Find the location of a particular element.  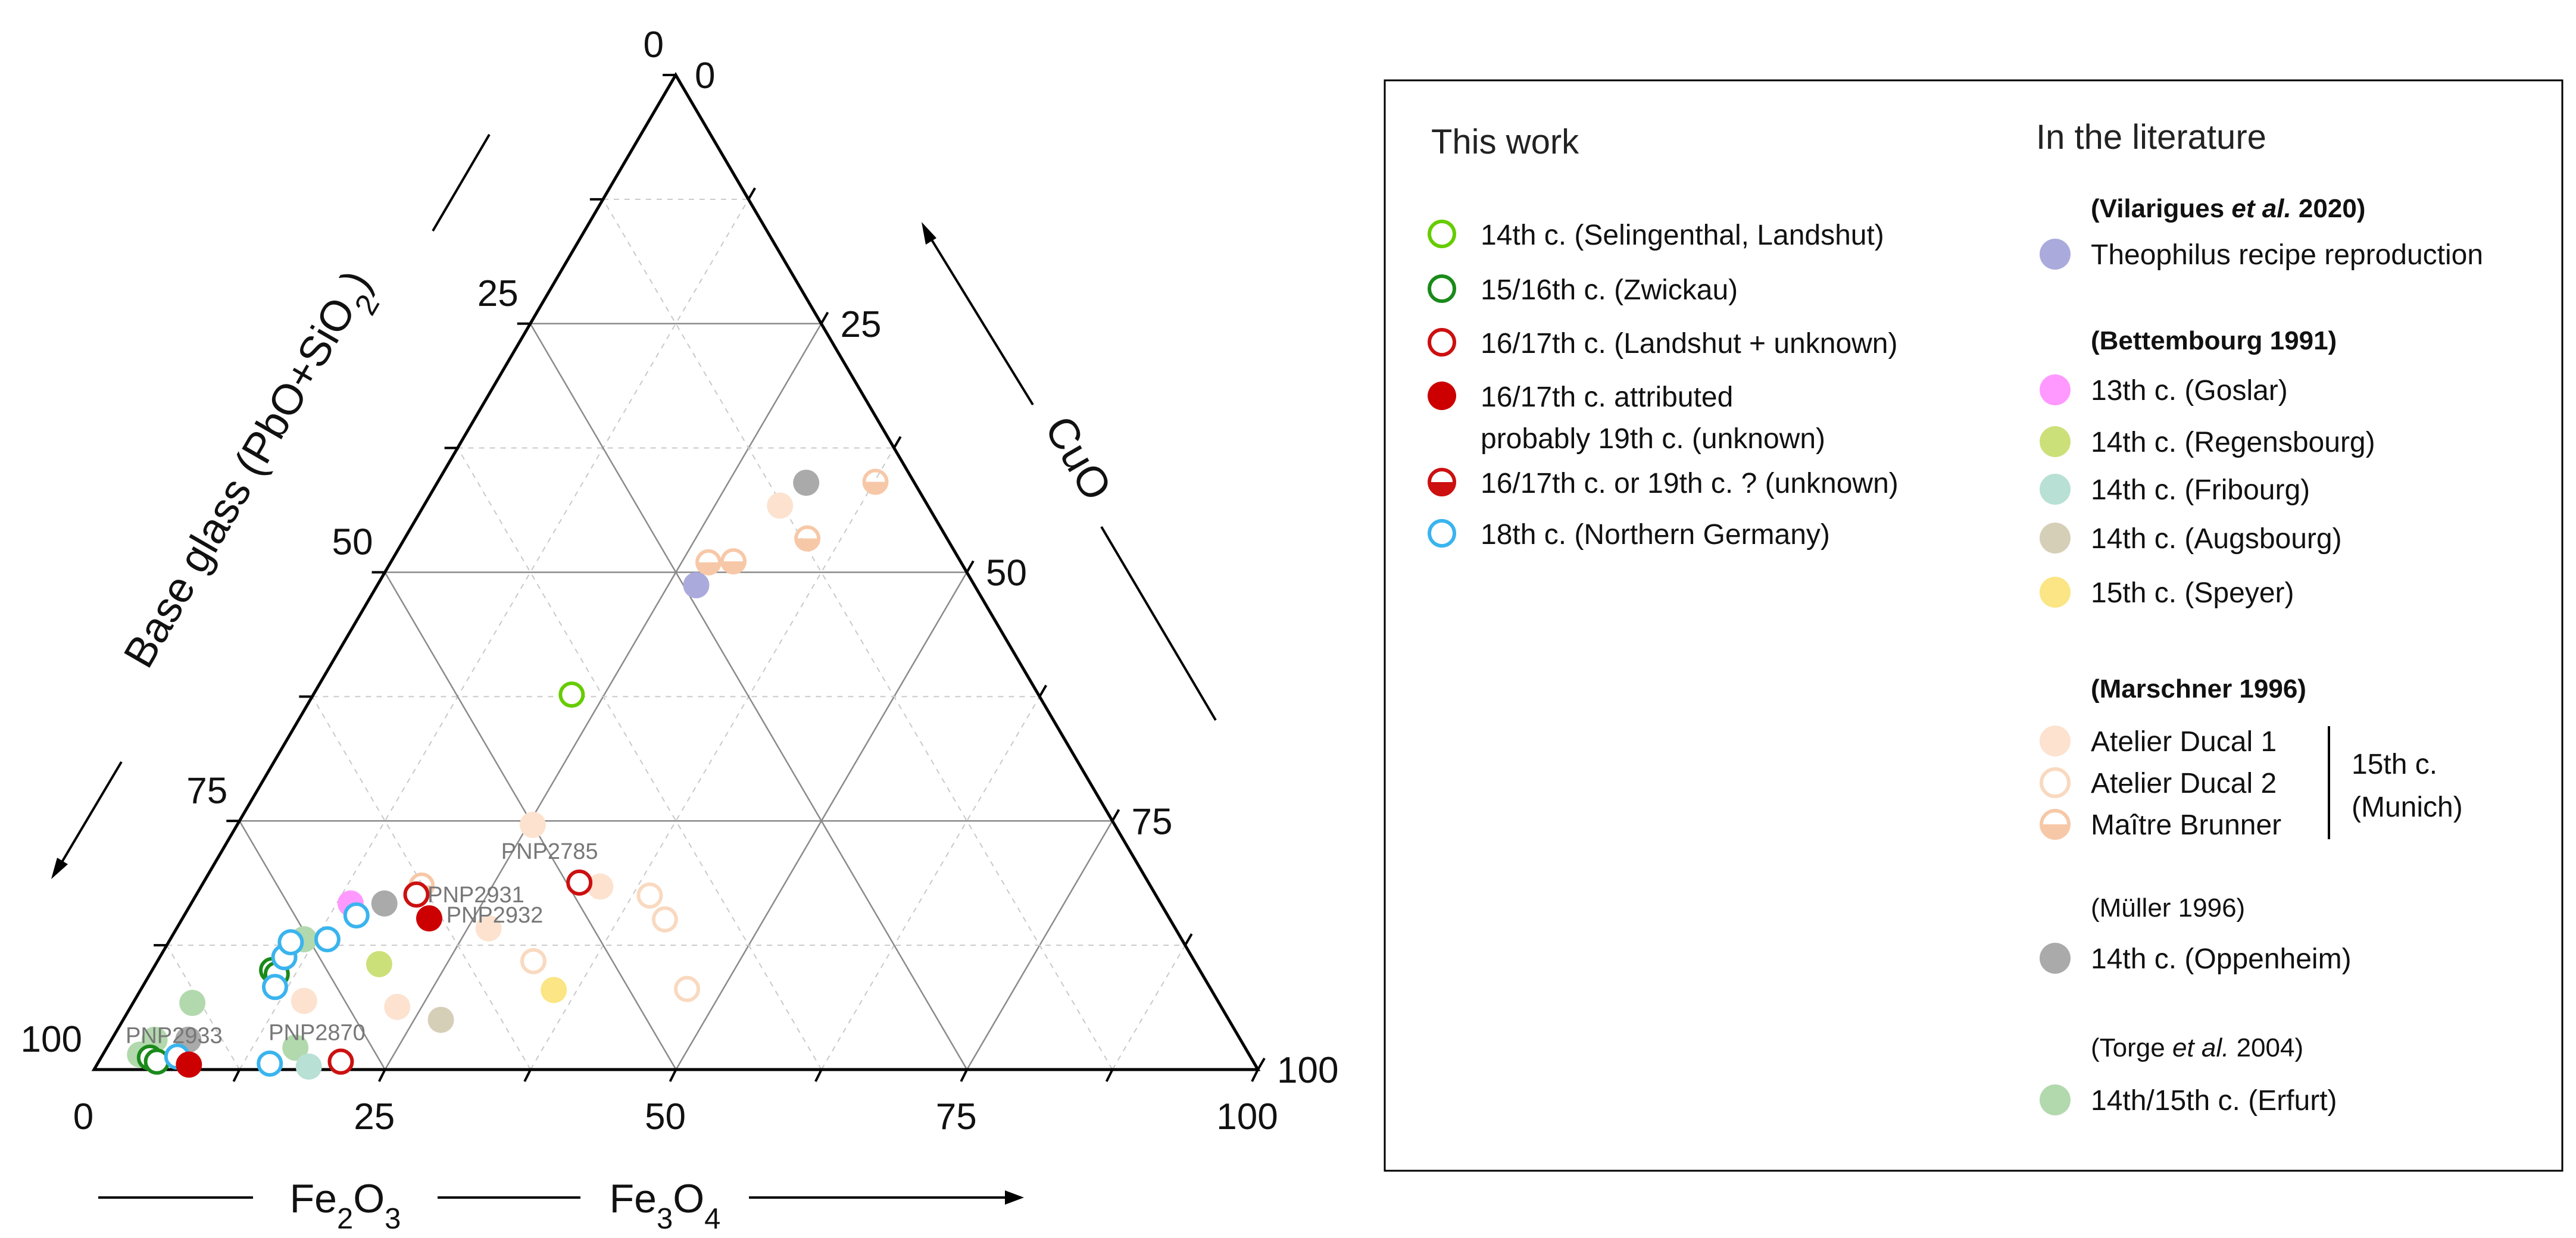

tick-label-bottom: 25 is located at coordinates (374, 1116).